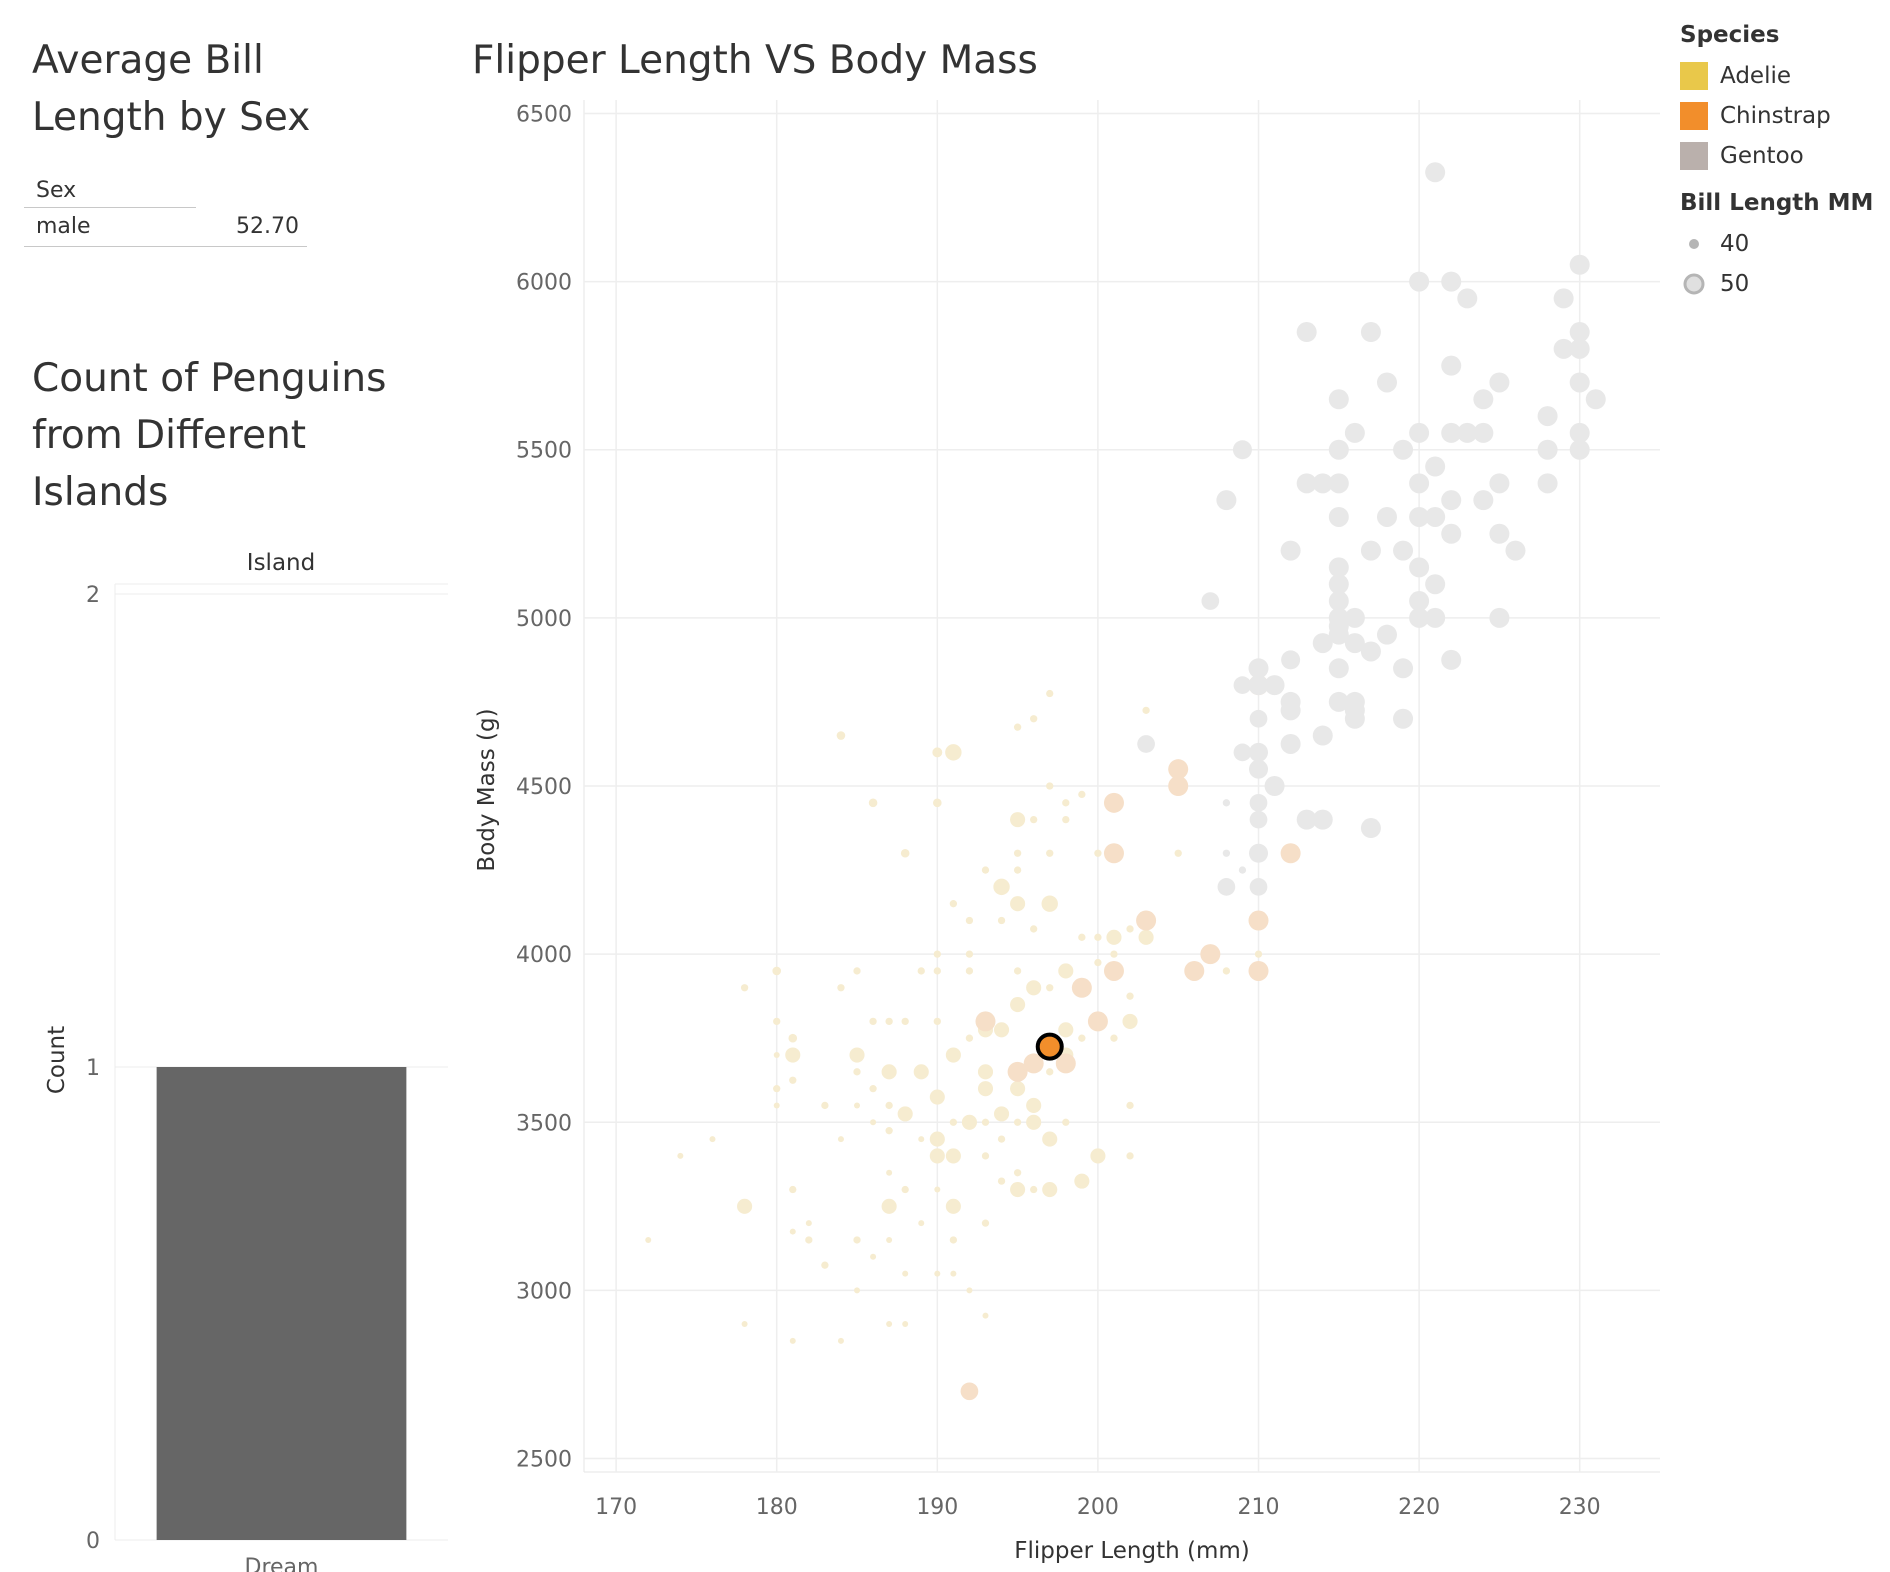 This screenshot has width=1890, height=1572. Describe the element at coordinates (544, 283) in the screenshot. I see `scatter-y-tick-label: 6000` at that location.